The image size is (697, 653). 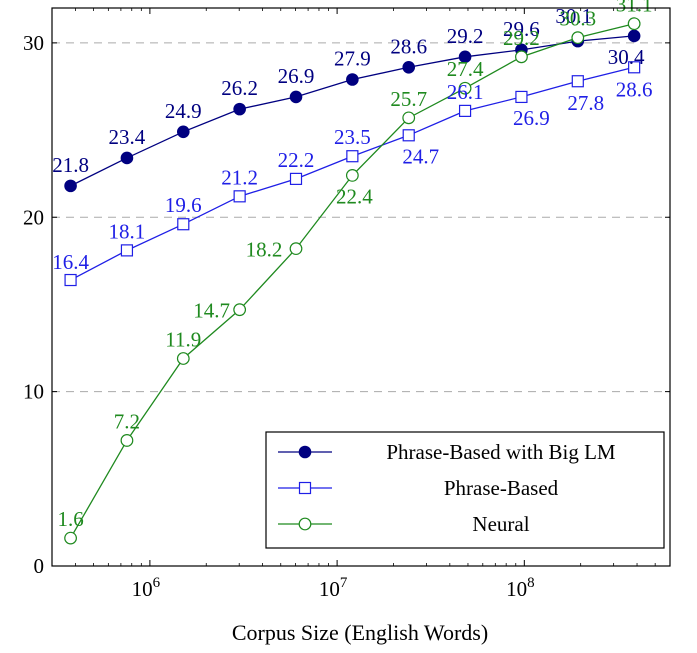 What do you see at coordinates (408, 99) in the screenshot?
I see `data-label: 25.7` at bounding box center [408, 99].